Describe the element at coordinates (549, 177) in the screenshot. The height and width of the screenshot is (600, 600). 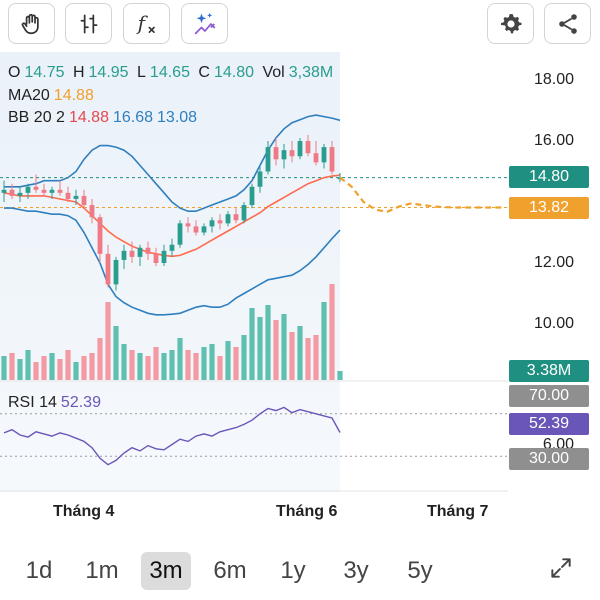
I see `last-price-badge: 14.80` at that location.